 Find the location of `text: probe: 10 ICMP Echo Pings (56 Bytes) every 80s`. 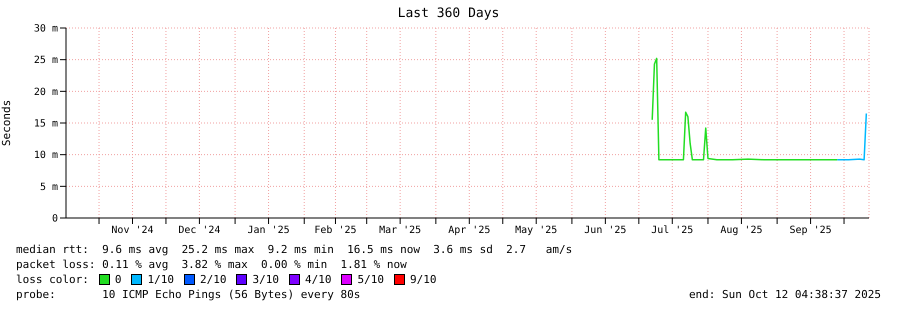

text: probe: 10 ICMP Echo Pings (56 Bytes) every 80s is located at coordinates (188, 294).